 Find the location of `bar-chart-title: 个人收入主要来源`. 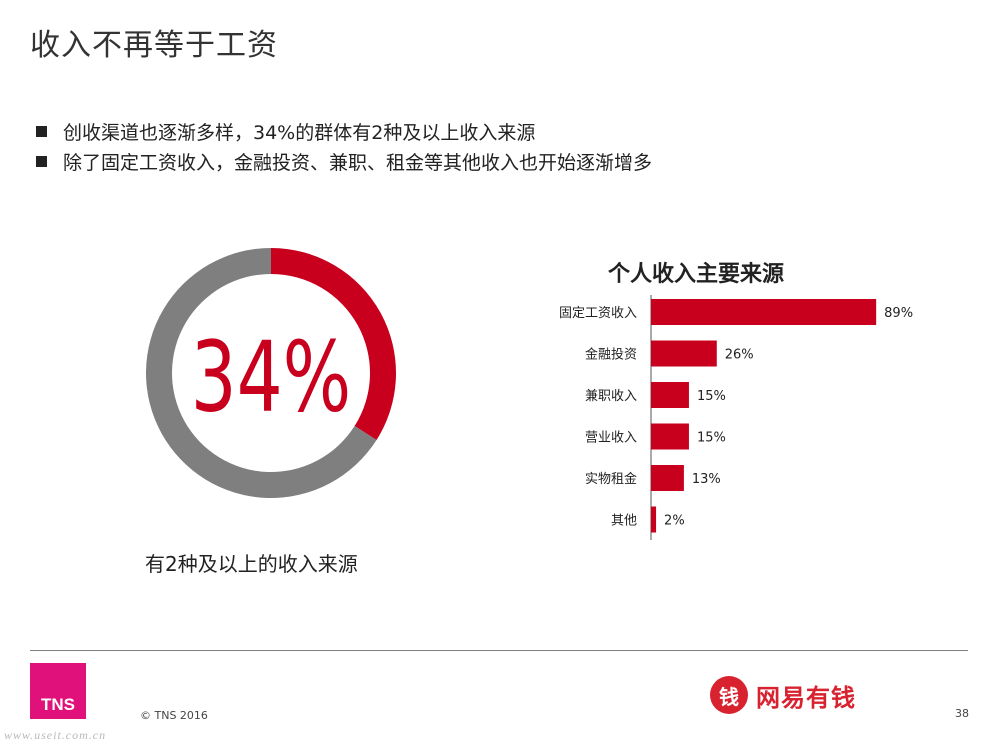

bar-chart-title: 个人收入主要来源 is located at coordinates (696, 274).